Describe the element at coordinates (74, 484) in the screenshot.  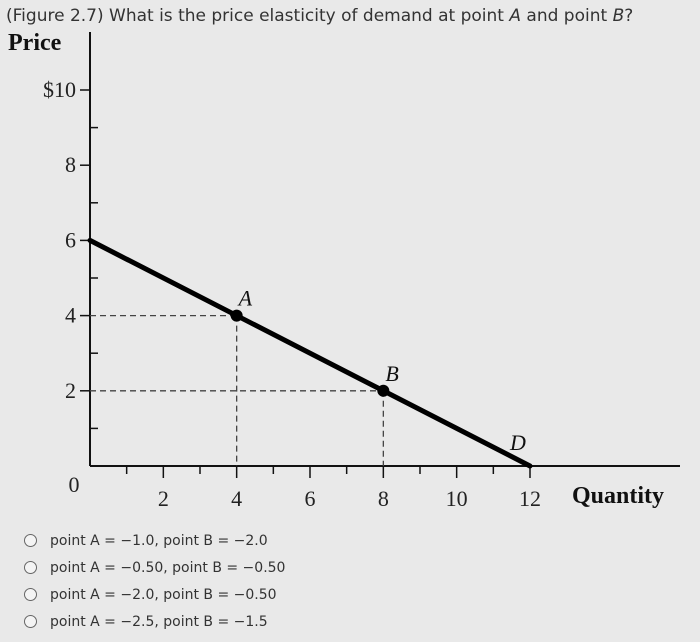
I see `x-tick-label: 0` at that location.